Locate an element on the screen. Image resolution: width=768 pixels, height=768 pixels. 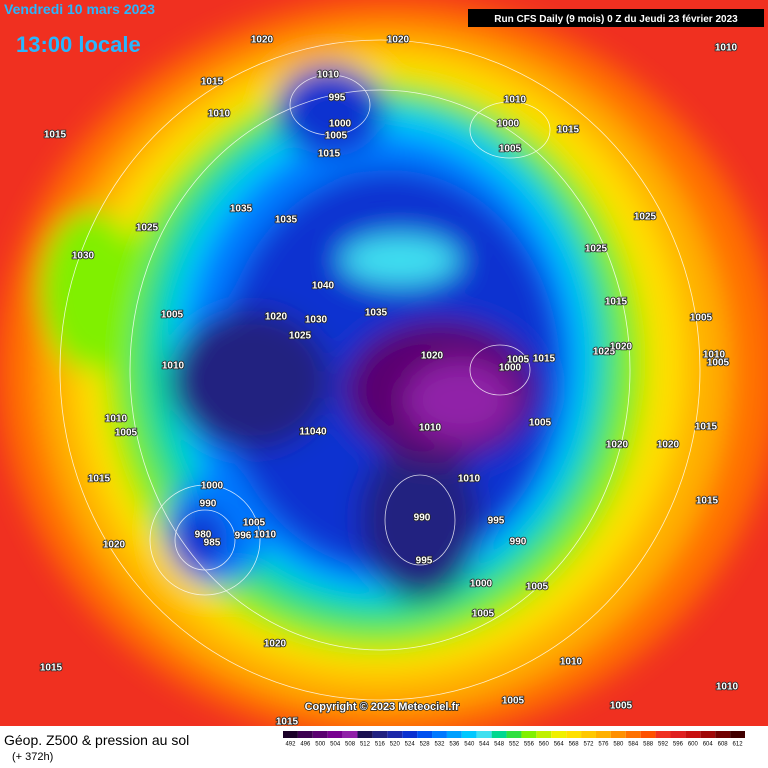
legend-tick-label: 556 is located at coordinates (529, 745).